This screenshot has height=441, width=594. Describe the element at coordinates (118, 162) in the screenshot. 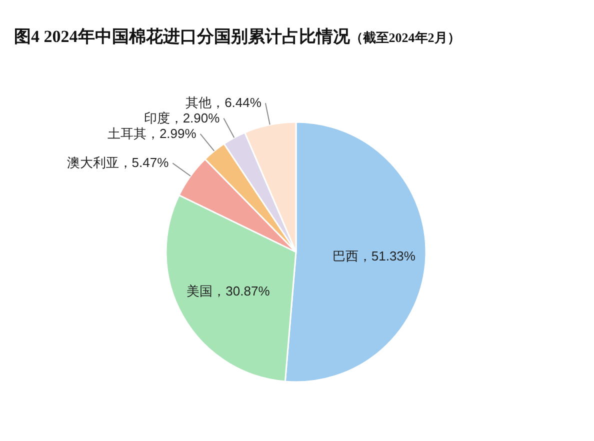

I see `slice-label: 澳大利亚，5.47%` at that location.